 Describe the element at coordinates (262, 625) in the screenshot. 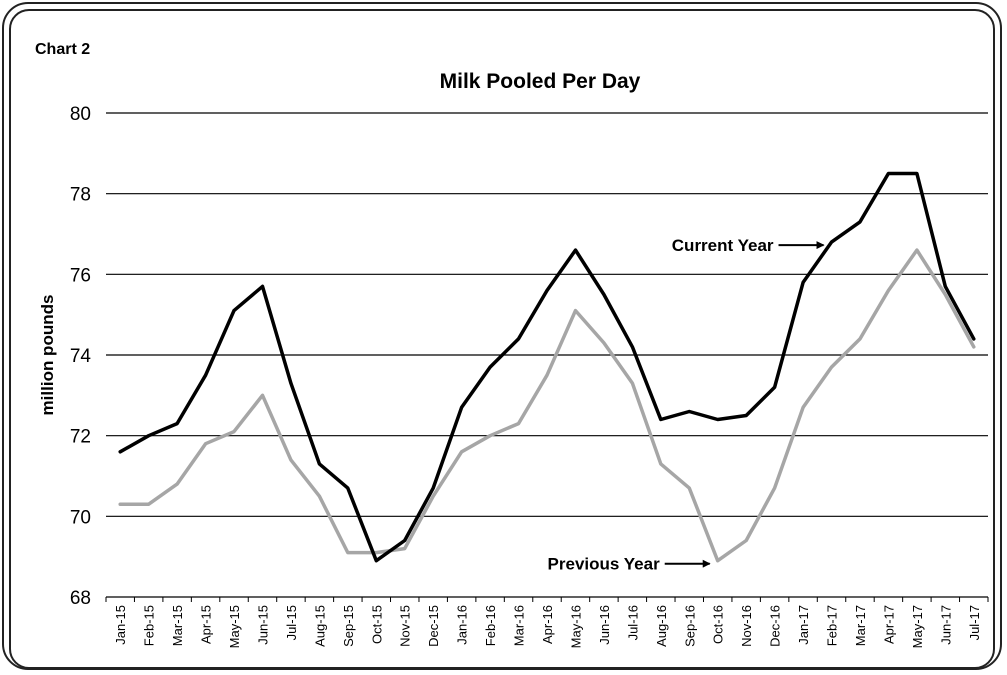

I see `x-tick-label: Jun-15` at that location.